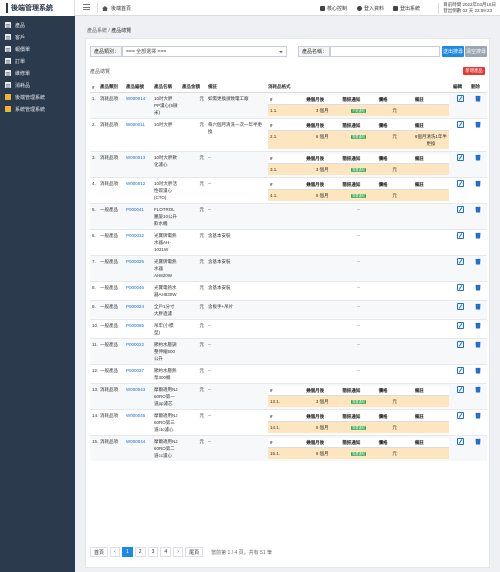 The width and height of the screenshot is (500, 572). Describe the element at coordinates (178, 552) in the screenshot. I see `next-page-button: ›` at that location.